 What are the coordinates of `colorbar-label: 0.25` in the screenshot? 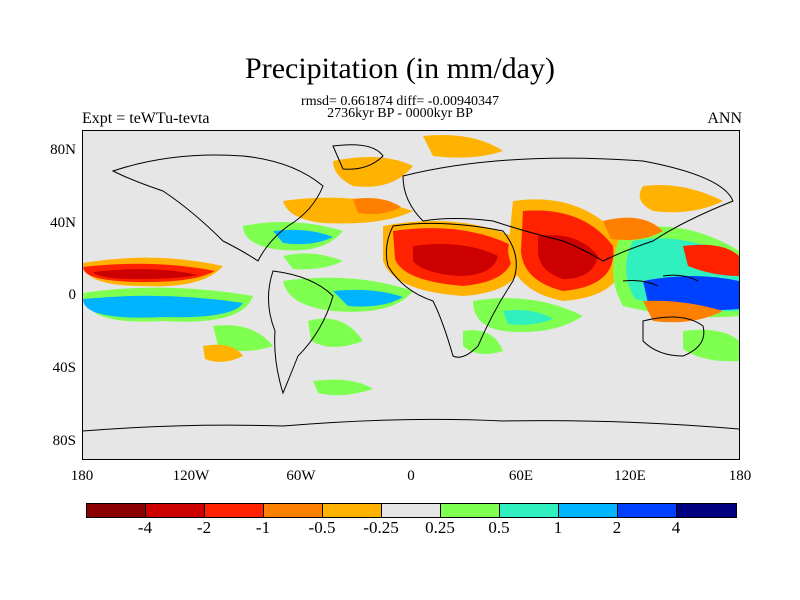 It's located at (440, 527).